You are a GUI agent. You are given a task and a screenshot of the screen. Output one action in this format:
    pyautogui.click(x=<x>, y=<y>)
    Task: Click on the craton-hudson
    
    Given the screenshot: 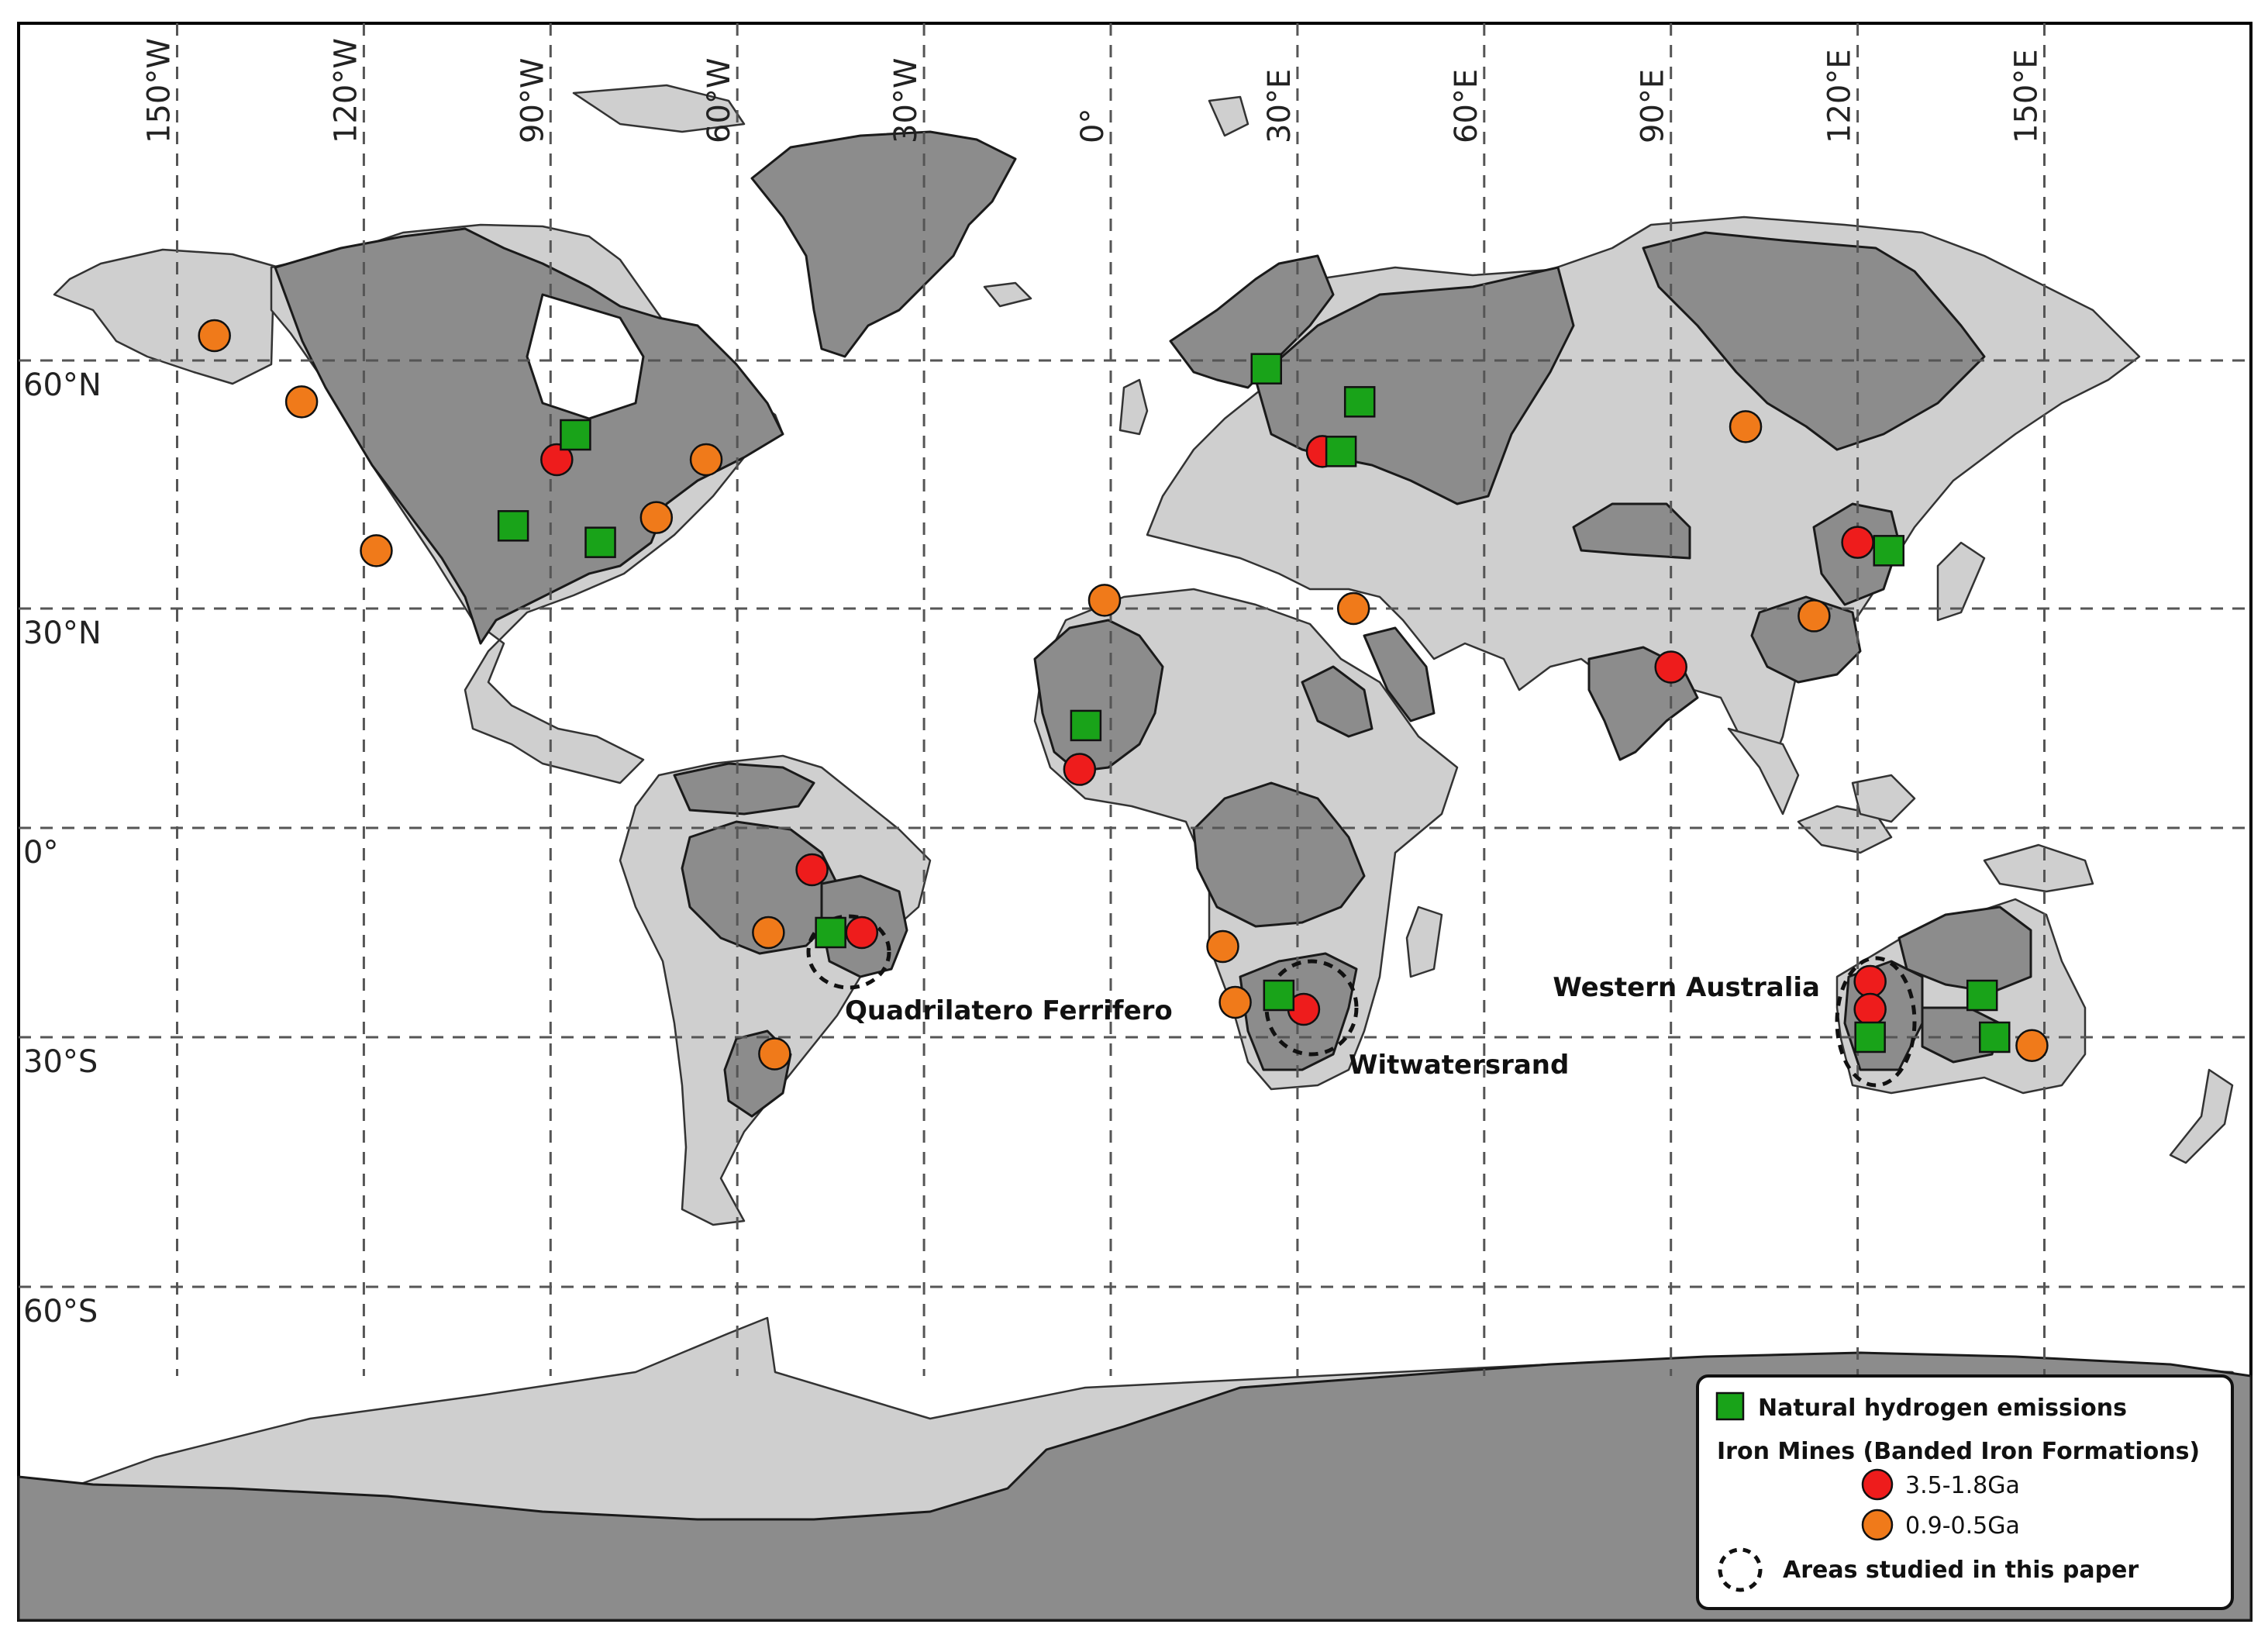 What is the action you would take?
    pyautogui.click(x=585, y=357)
    